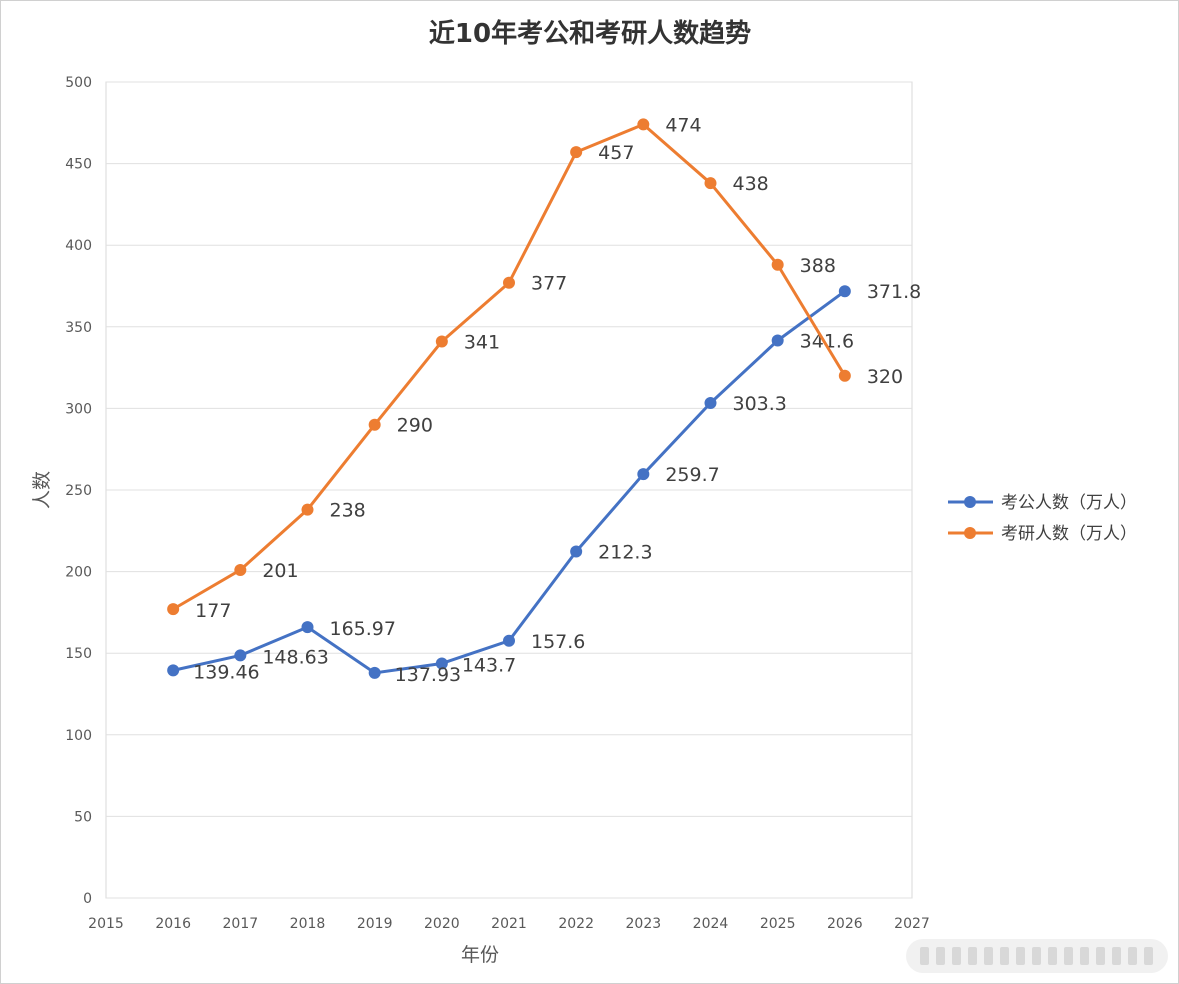 This screenshot has height=984, width=1179. Describe the element at coordinates (78, 83) in the screenshot. I see `y-tick-label: 500` at that location.